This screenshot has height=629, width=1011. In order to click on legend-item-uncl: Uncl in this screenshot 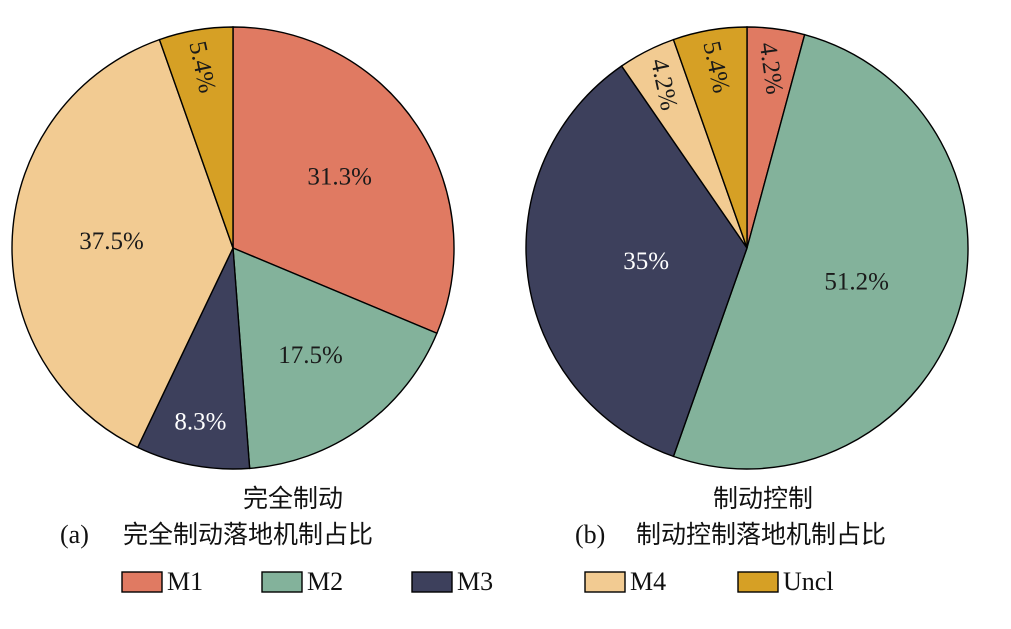, I will do `click(785, 581)`.